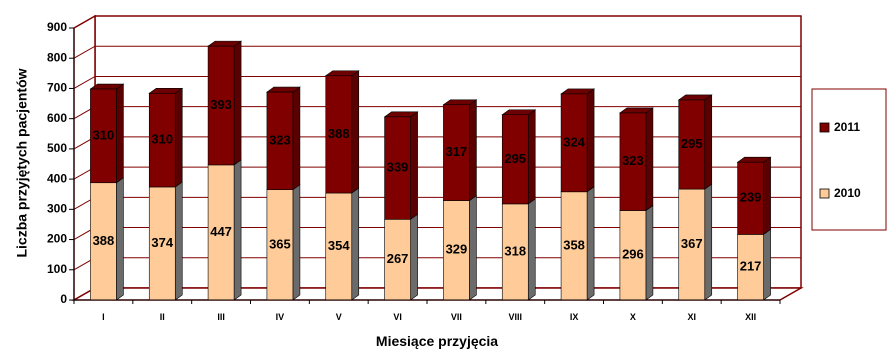  I want to click on bar-2010-I, so click(103, 241).